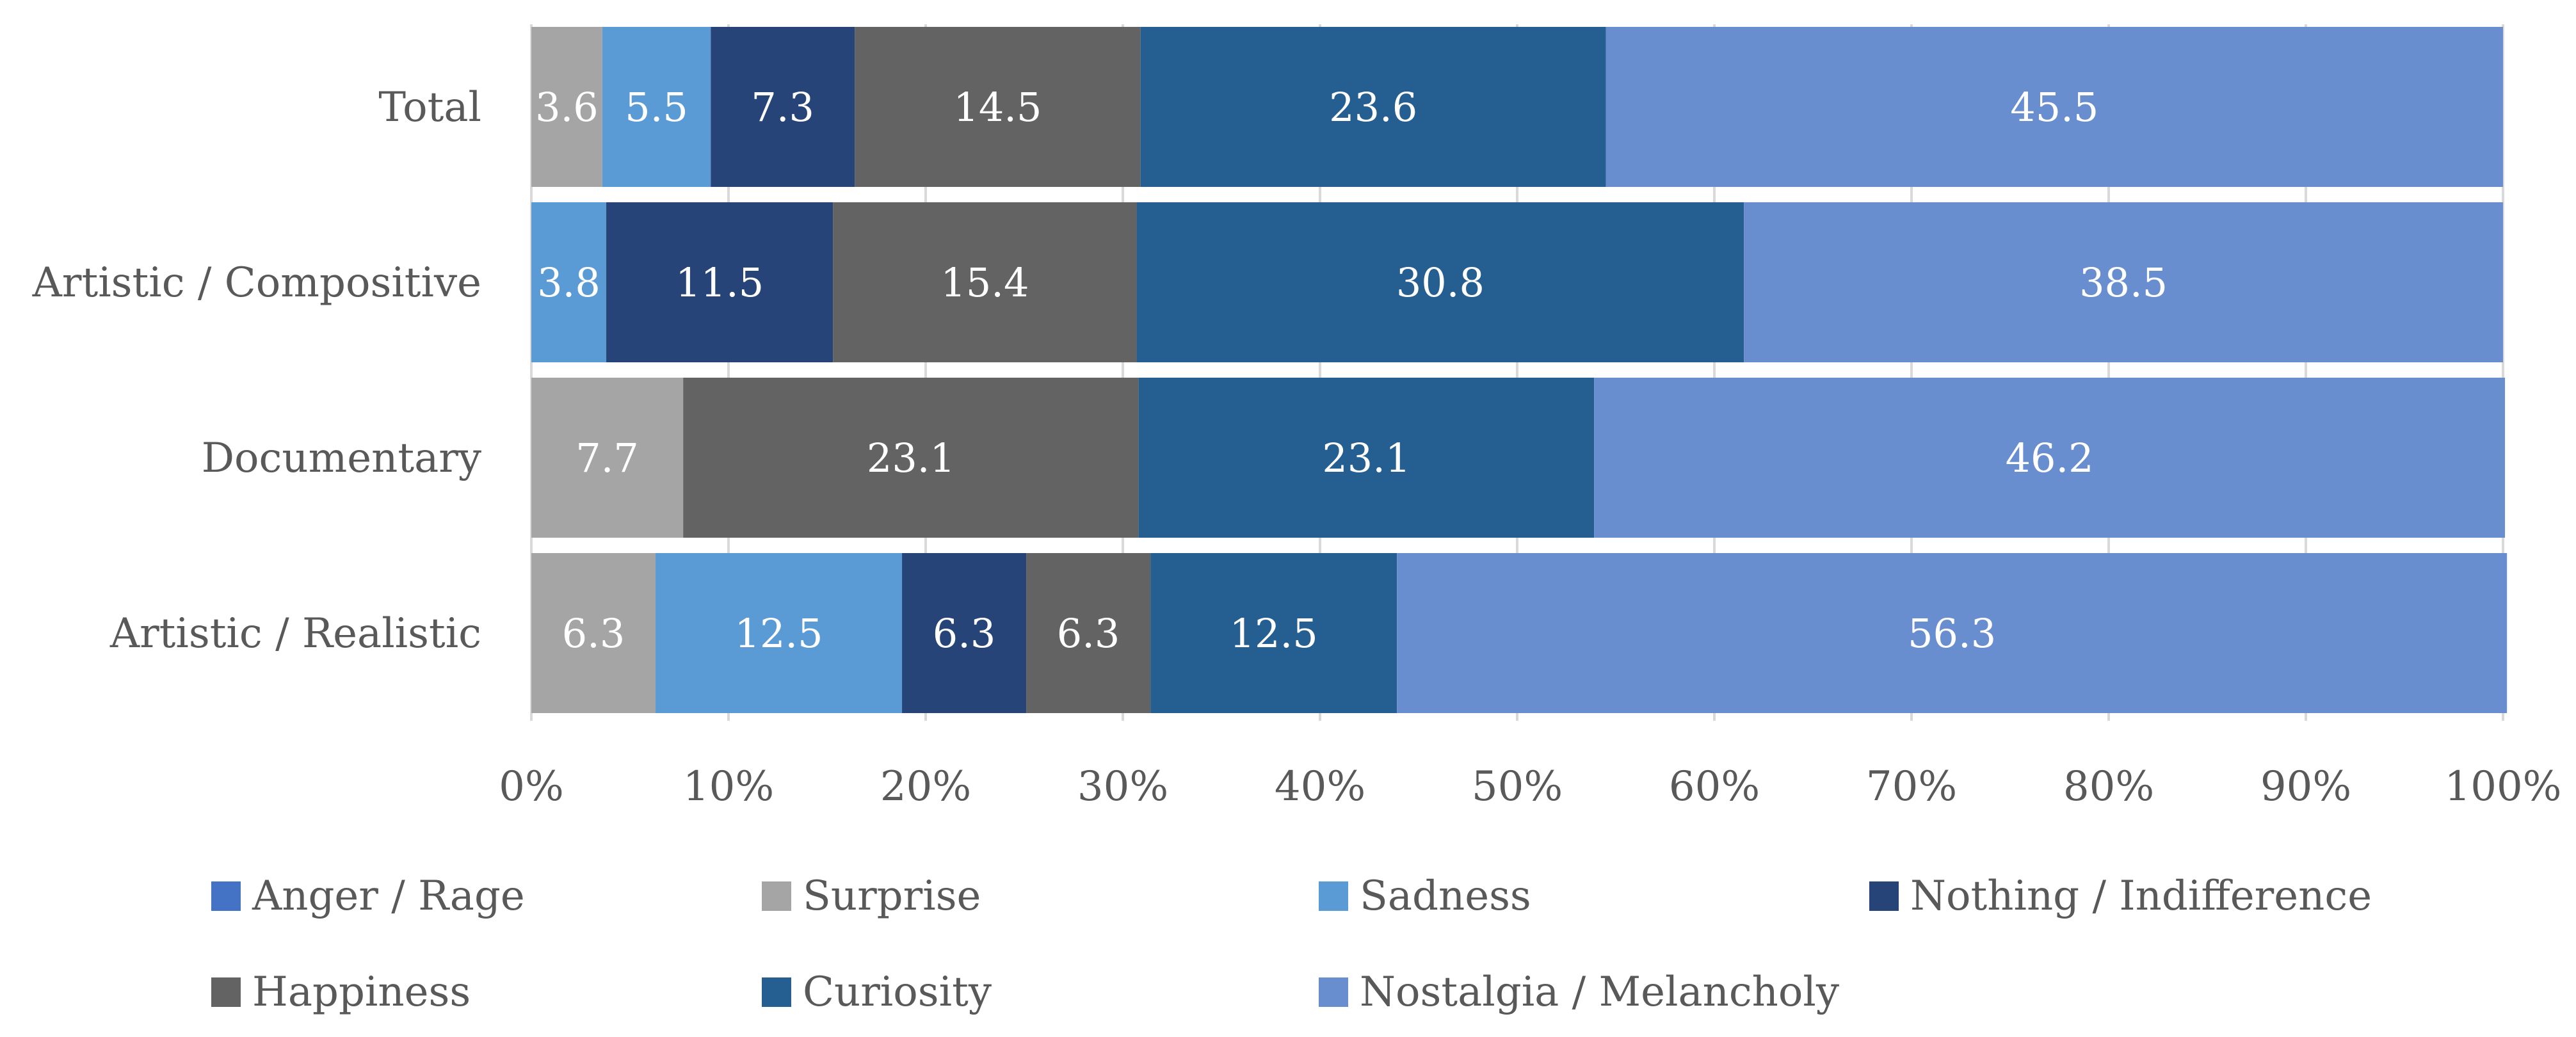  What do you see at coordinates (892, 896) in the screenshot?
I see `legend-label: Surprise` at bounding box center [892, 896].